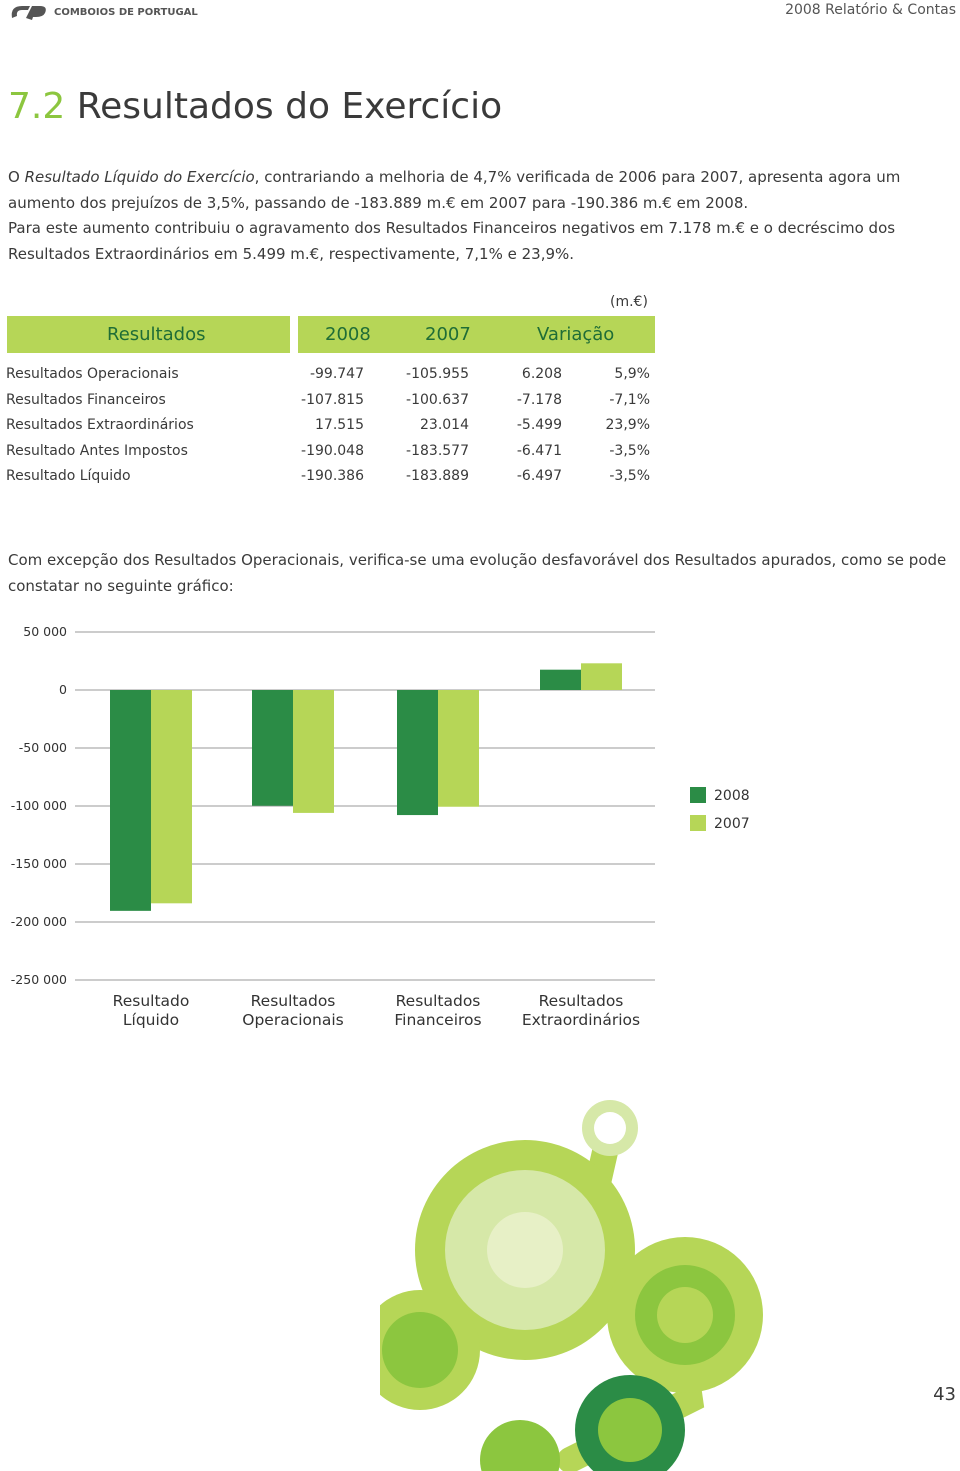  Describe the element at coordinates (437, 399) in the screenshot. I see `table-cell: -100.637` at that location.